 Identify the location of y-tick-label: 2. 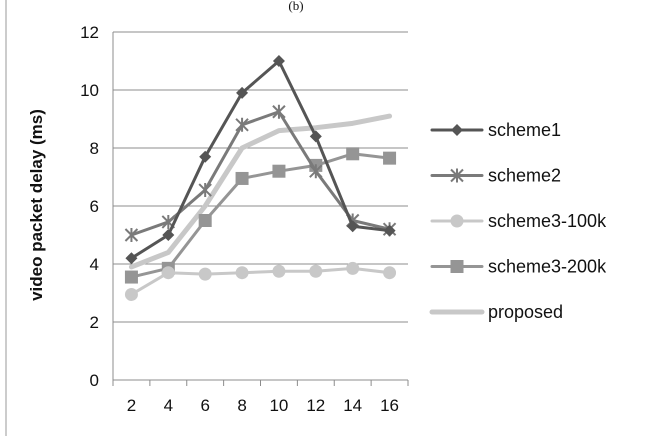
(94, 322).